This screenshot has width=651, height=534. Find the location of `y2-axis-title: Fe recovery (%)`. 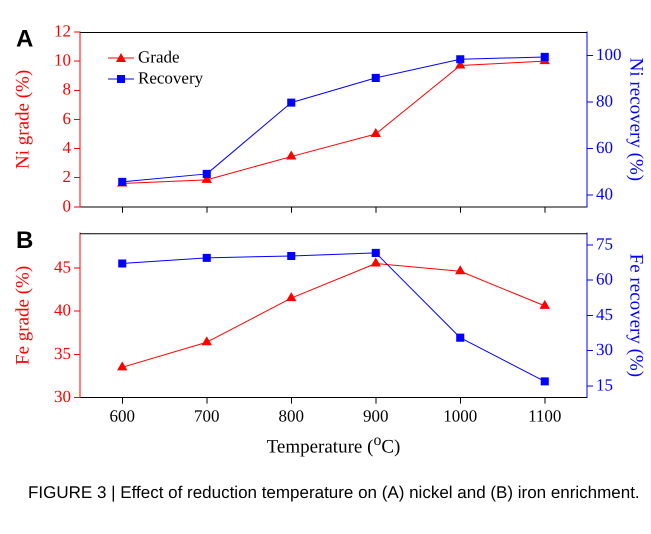

y2-axis-title: Fe recovery (%) is located at coordinates (636, 316).